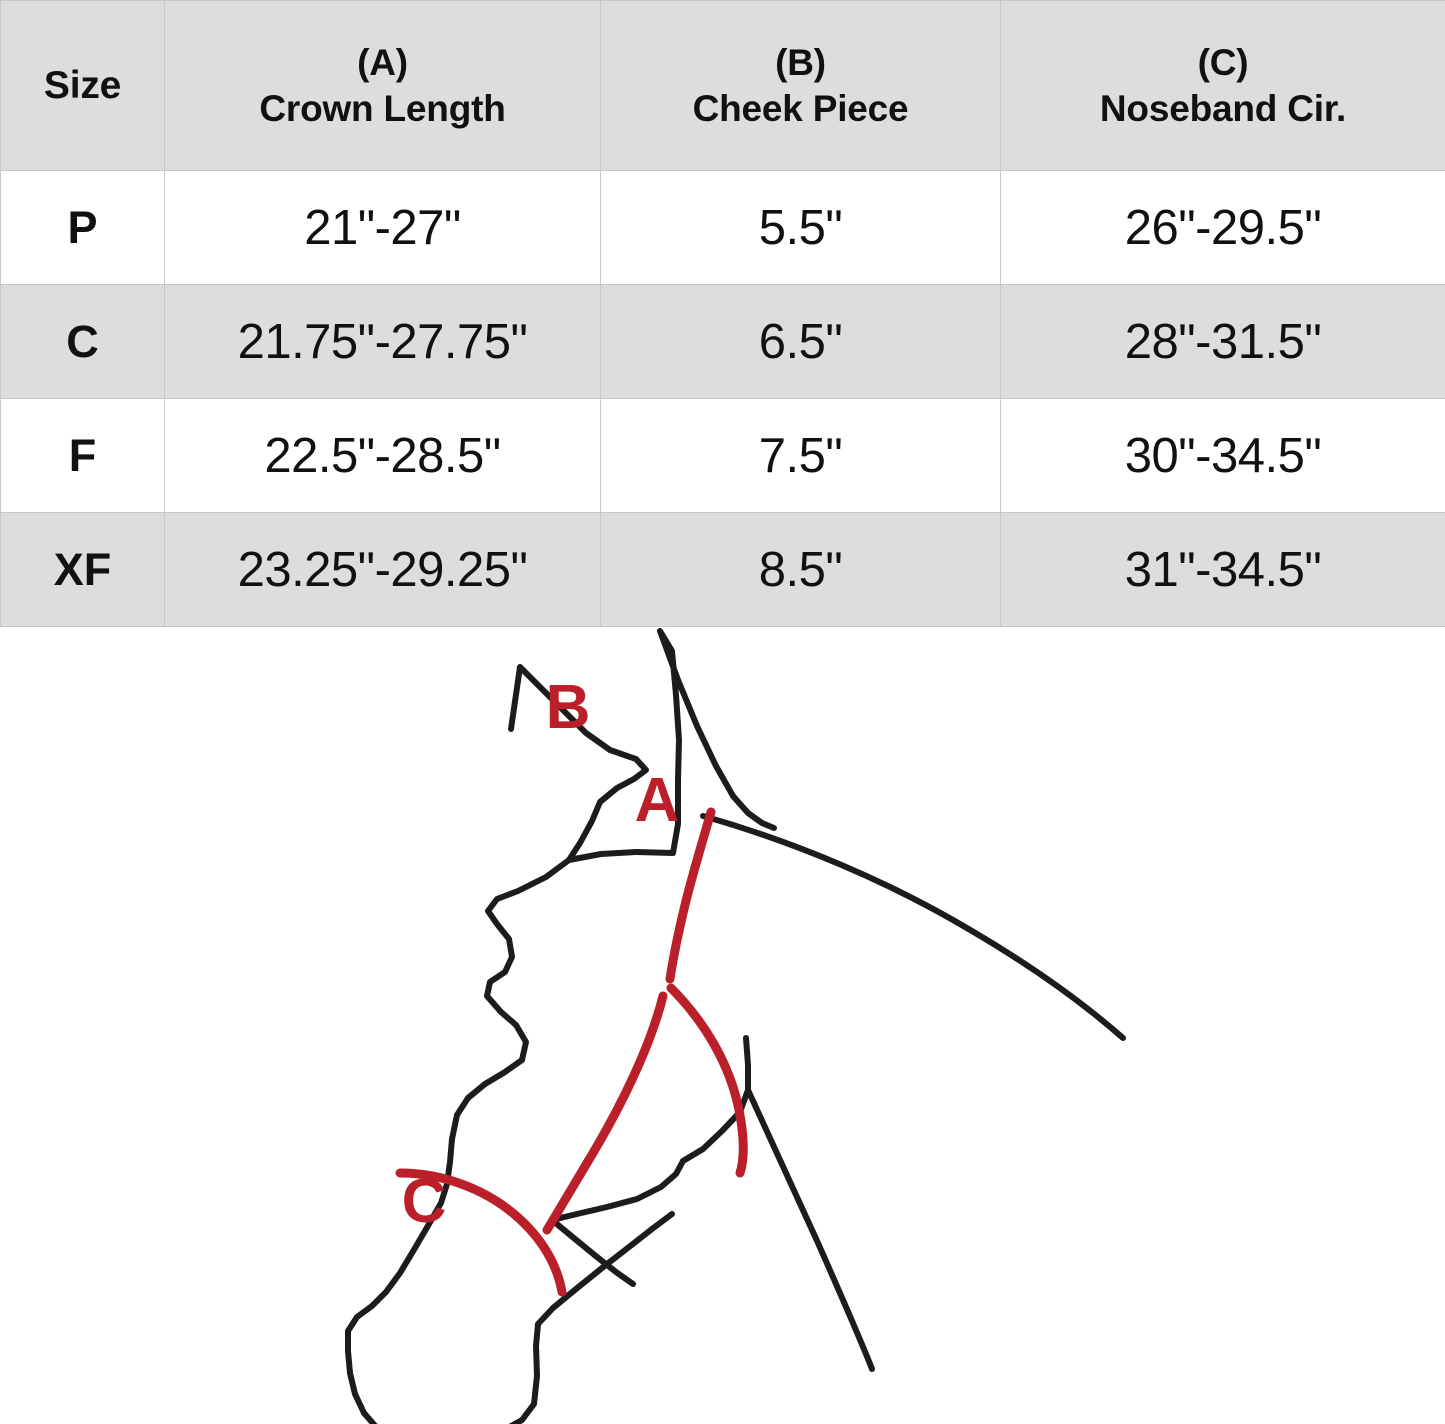  Describe the element at coordinates (1222, 455) in the screenshot. I see `cell-noseband-cir: 30"-34.5"` at that location.